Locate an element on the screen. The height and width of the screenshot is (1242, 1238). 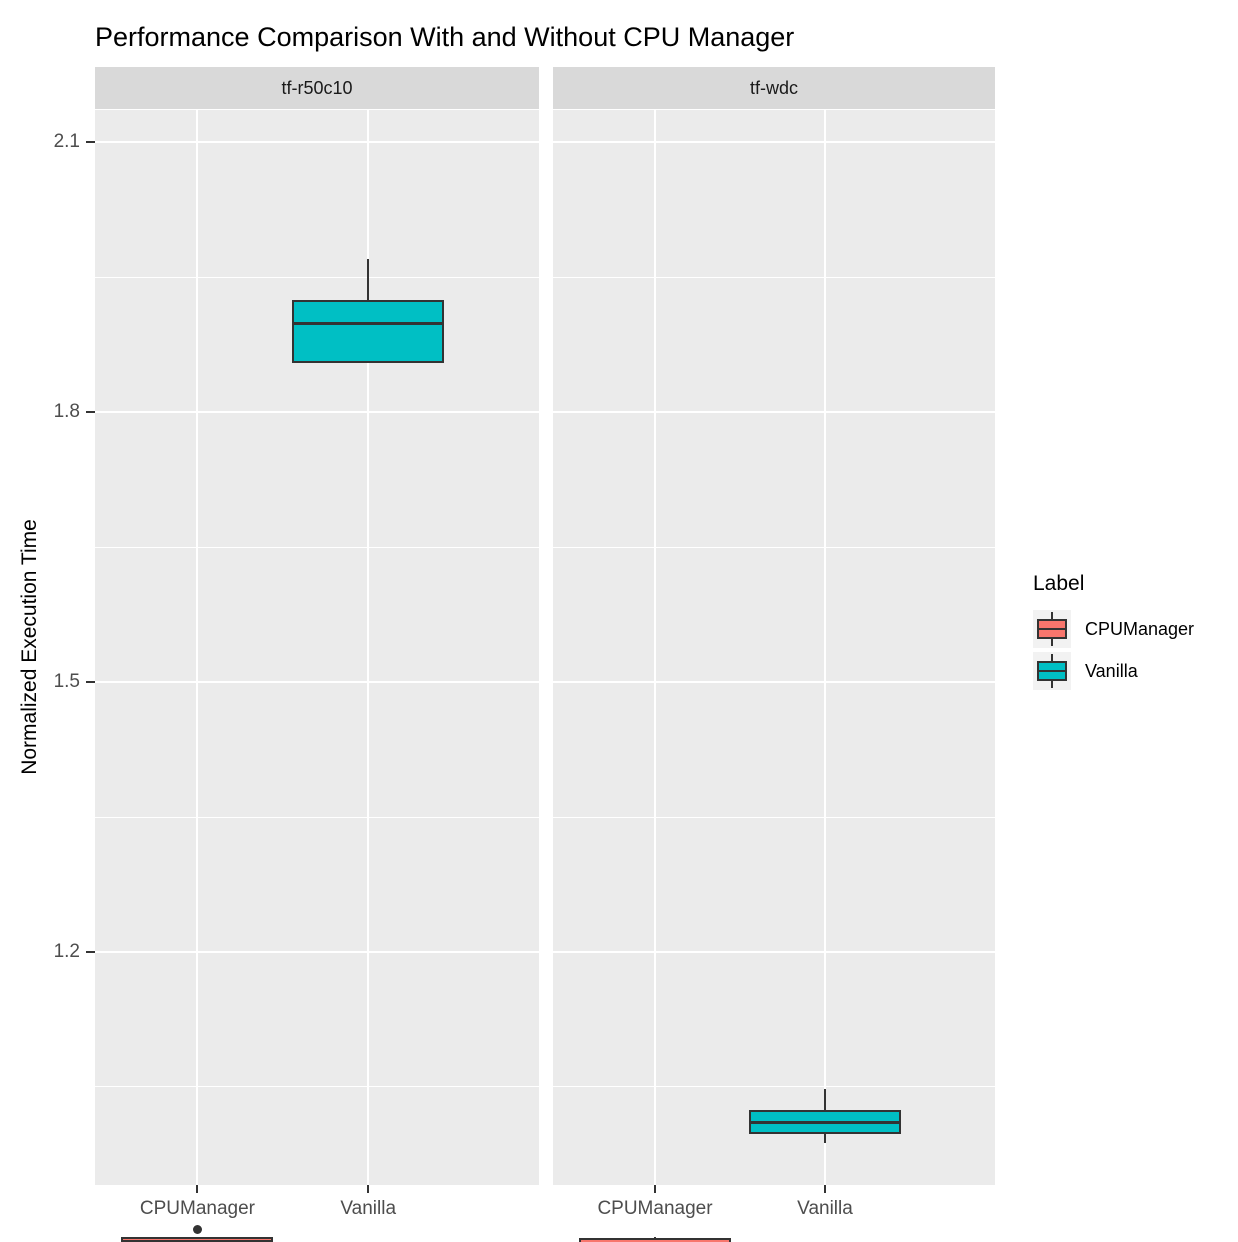
facet-strip-label: tf-r50c10 is located at coordinates (317, 87).